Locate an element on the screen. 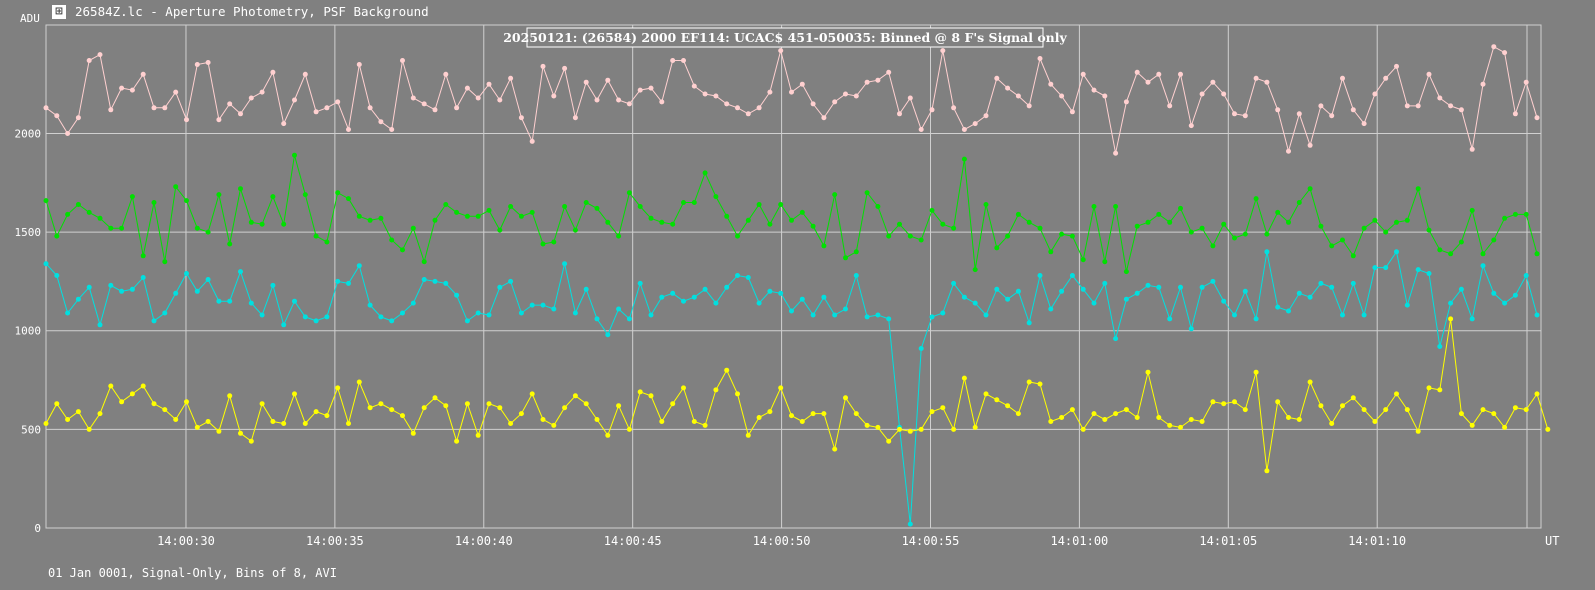 Image resolution: width=1595 pixels, height=590 pixels. x-tick-label: 14:00:45 is located at coordinates (633, 541).